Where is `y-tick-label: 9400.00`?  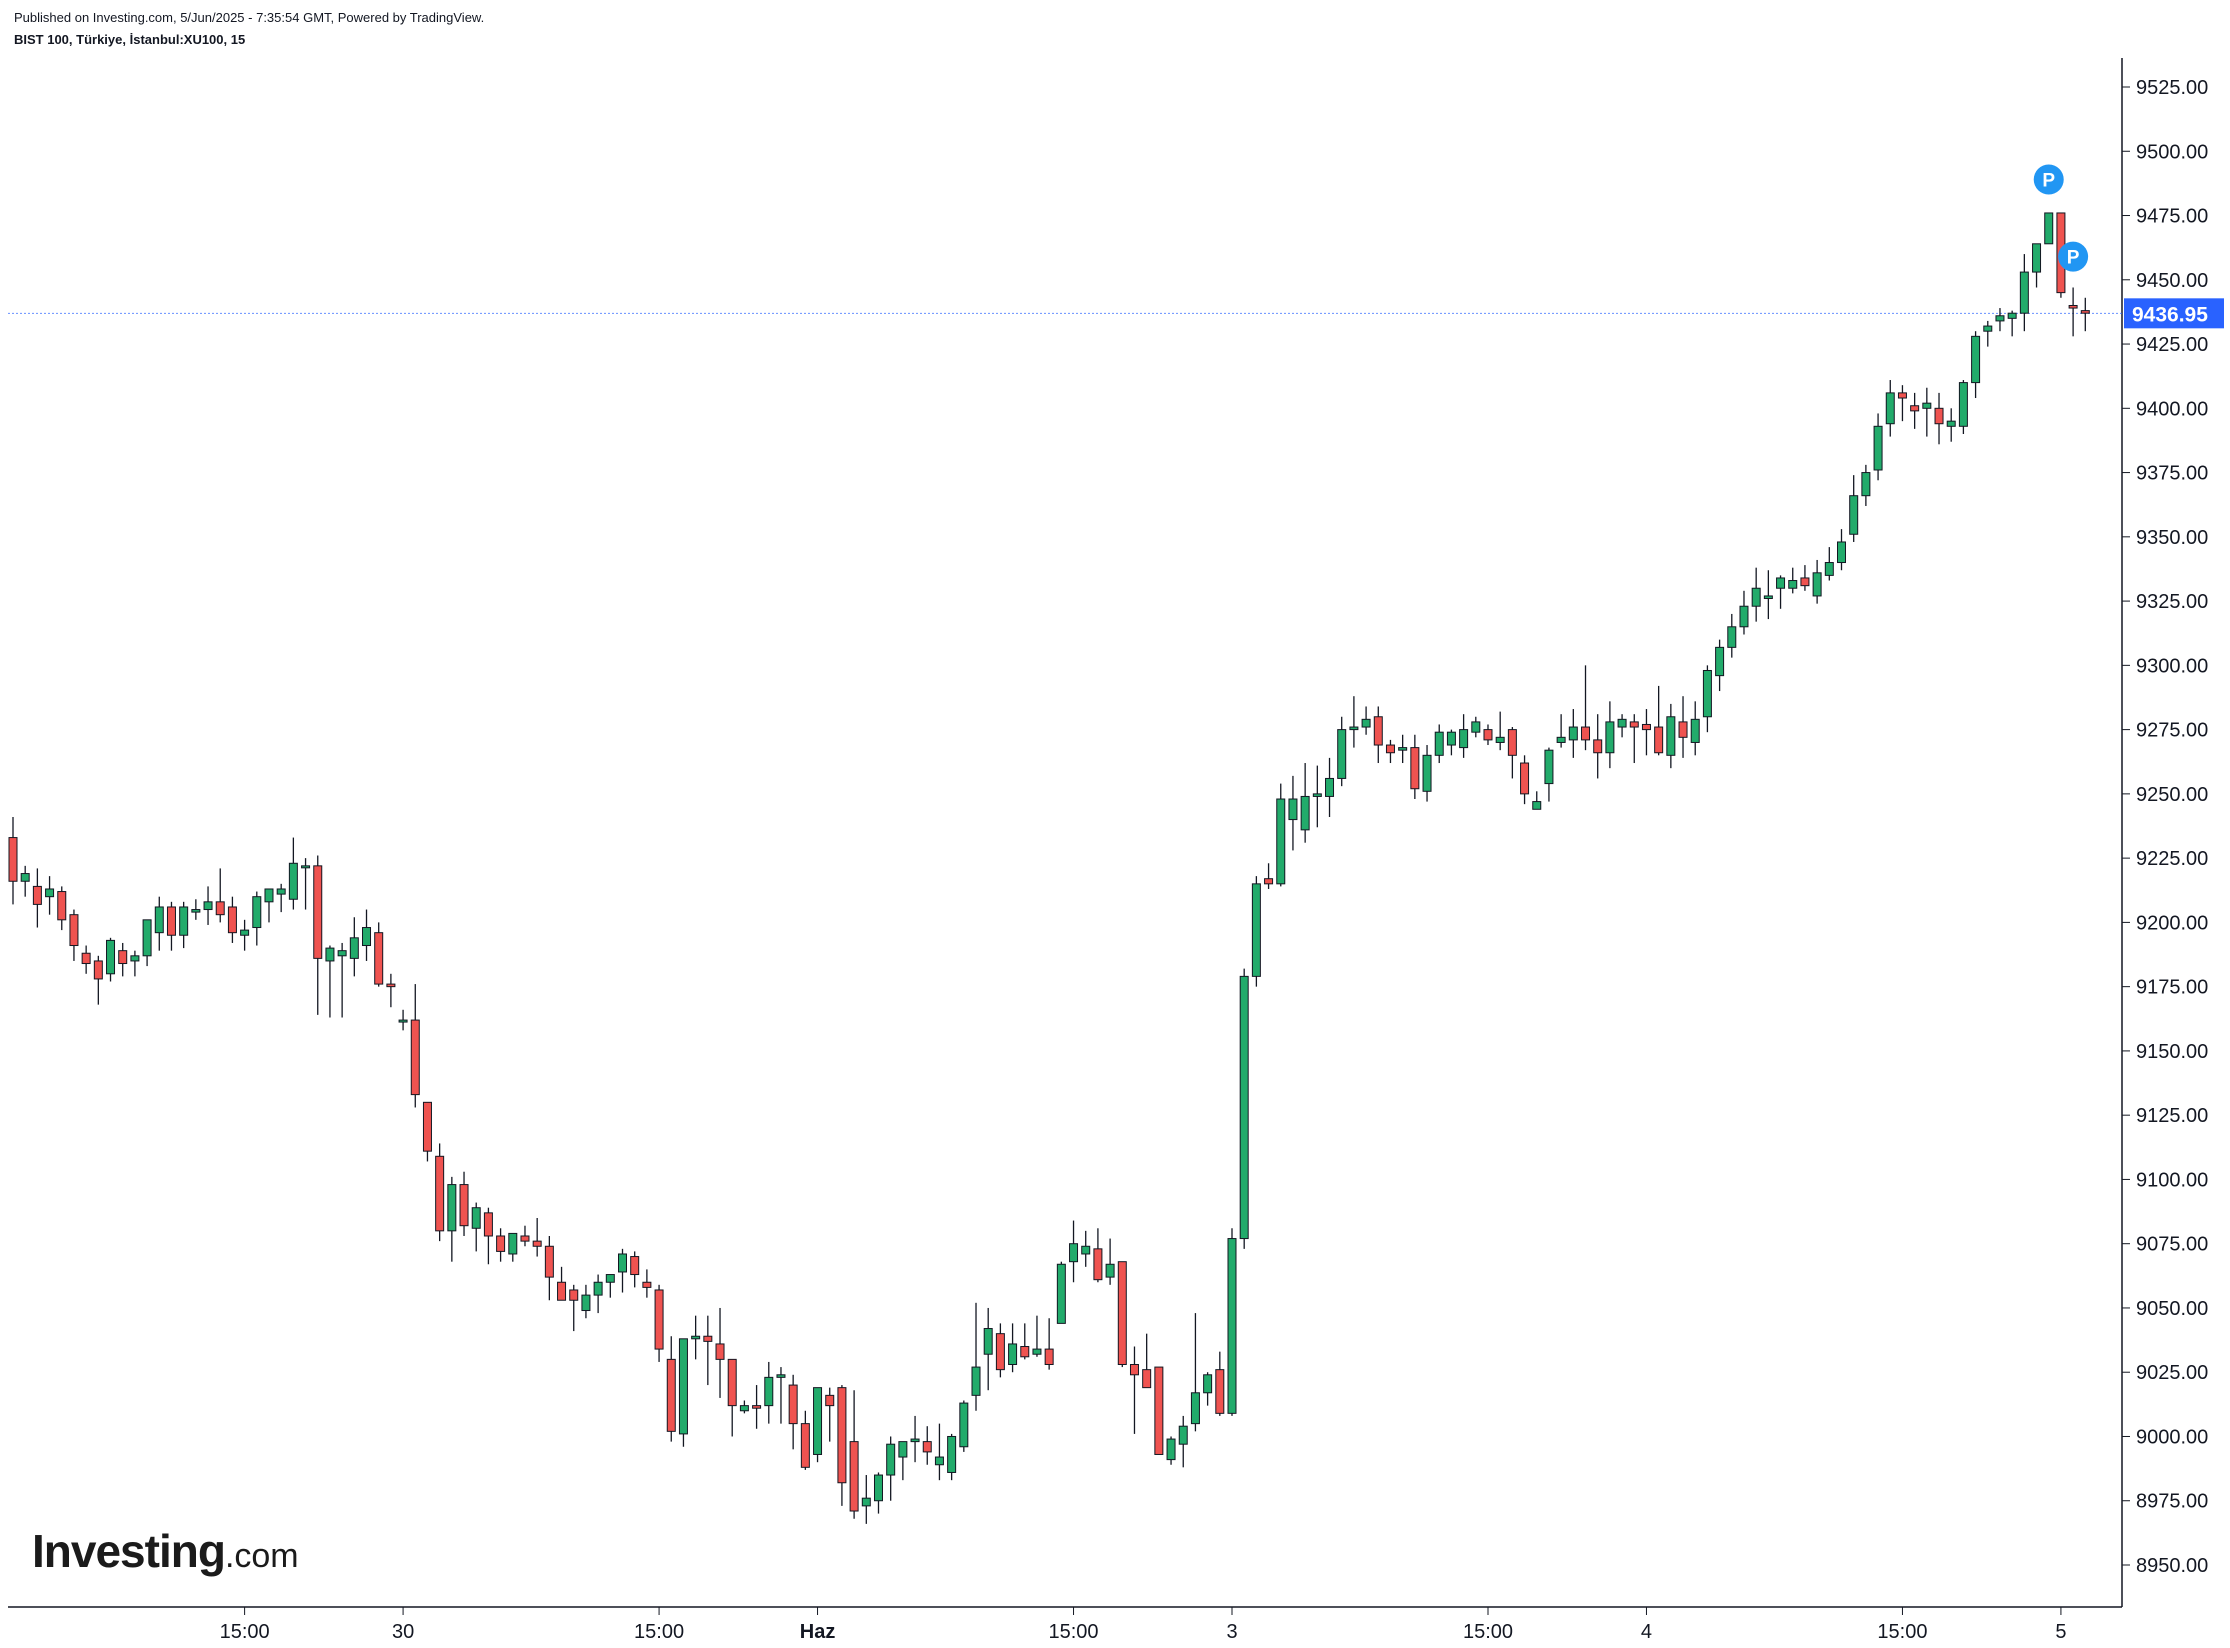 y-tick-label: 9400.00 is located at coordinates (2172, 409).